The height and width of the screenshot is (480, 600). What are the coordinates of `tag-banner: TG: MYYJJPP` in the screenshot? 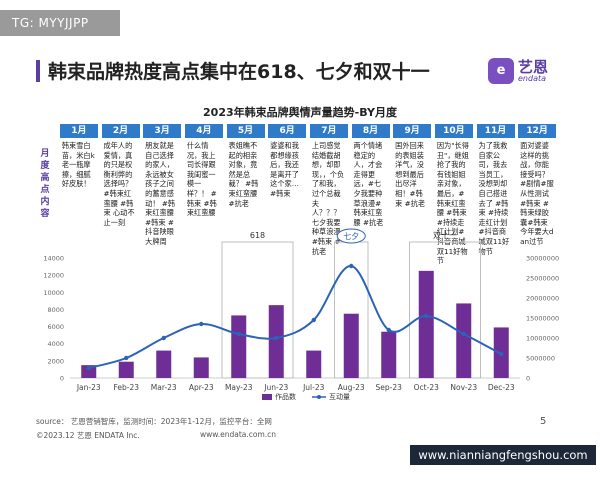 It's located at (60, 23).